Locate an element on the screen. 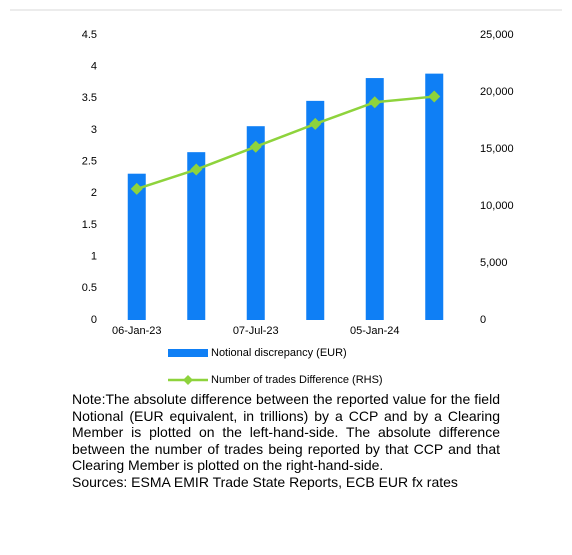  y2-tick-label: 15,000 is located at coordinates (497, 149).